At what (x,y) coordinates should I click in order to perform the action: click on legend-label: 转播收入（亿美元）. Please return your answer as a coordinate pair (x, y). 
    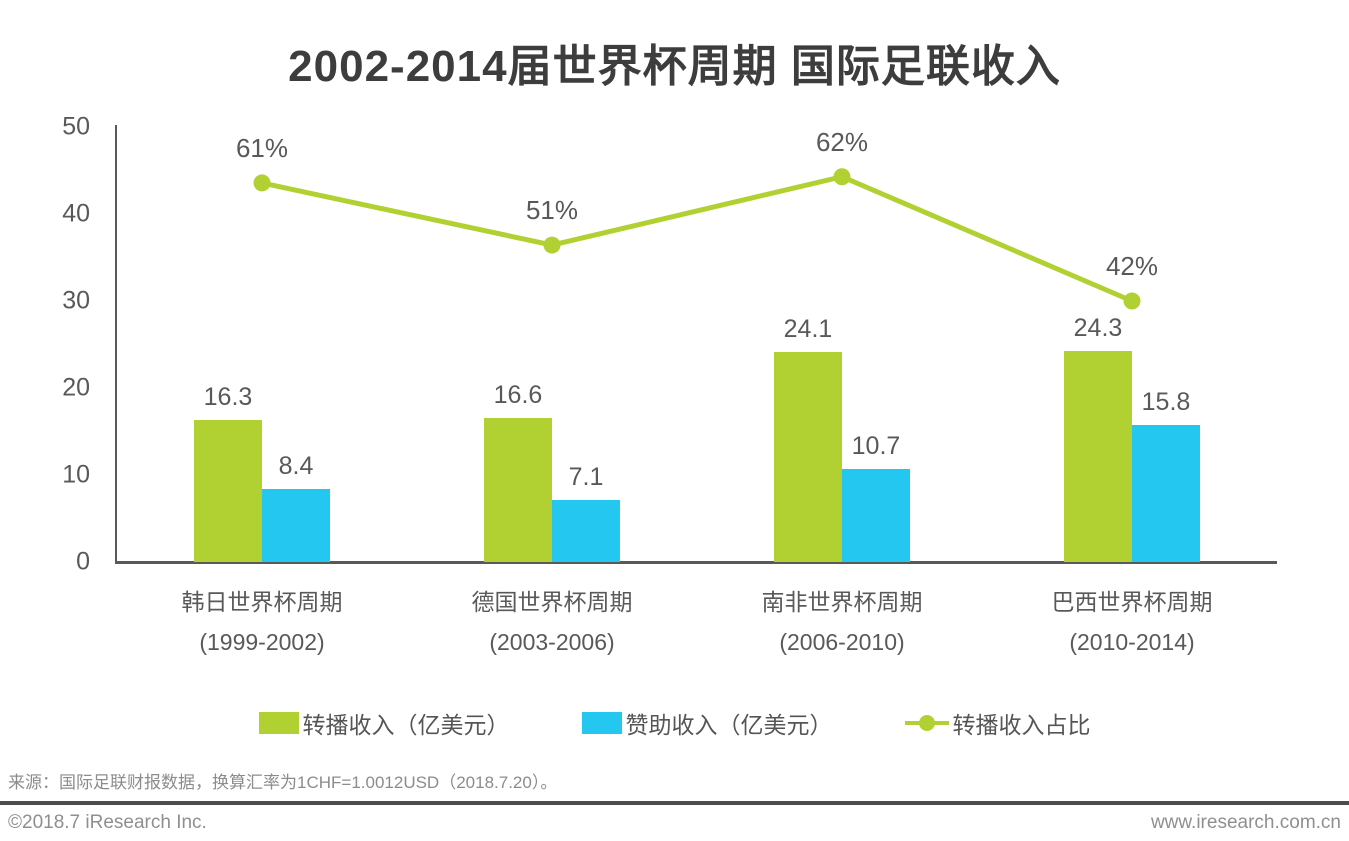
    Looking at the image, I should click on (406, 725).